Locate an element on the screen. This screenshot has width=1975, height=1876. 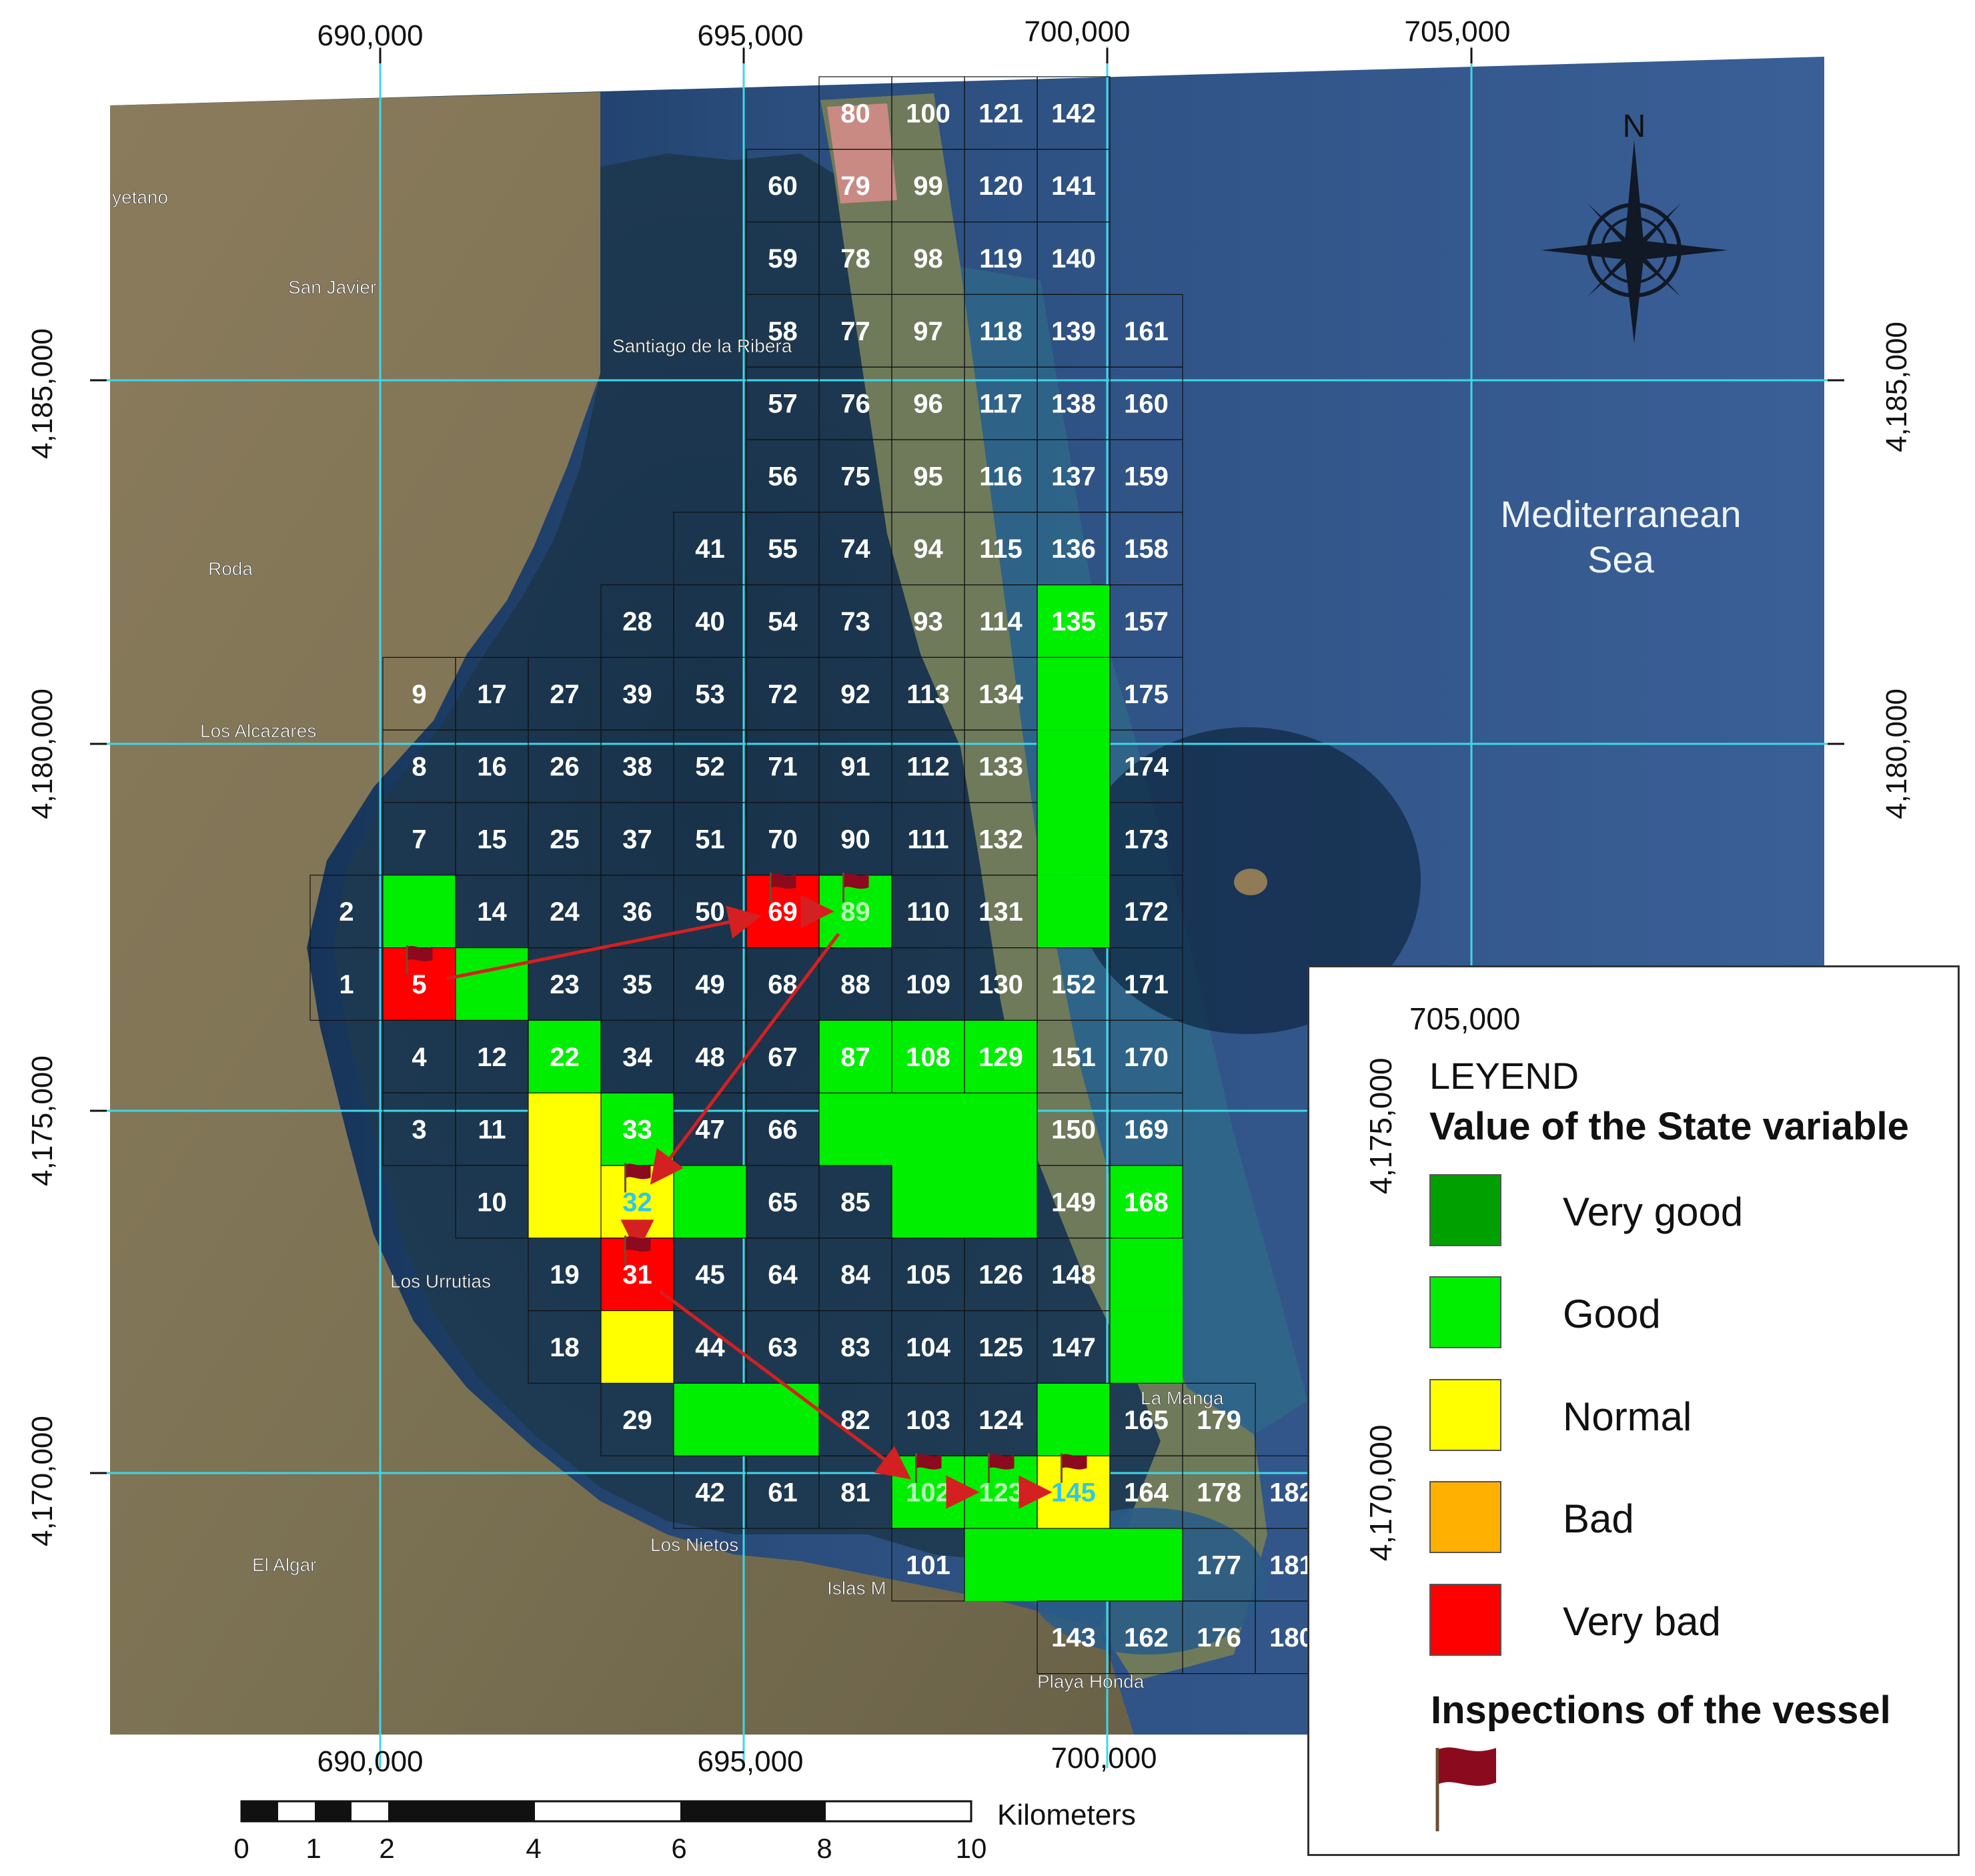
grid-cell-number: 67 is located at coordinates (783, 1057).